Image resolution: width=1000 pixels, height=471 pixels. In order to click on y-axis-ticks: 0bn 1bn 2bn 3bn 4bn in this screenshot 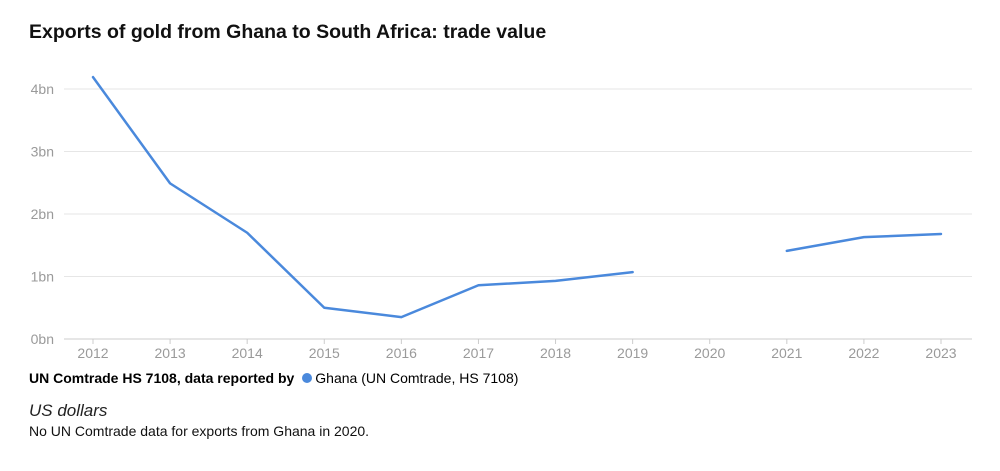, I will do `click(42, 214)`.